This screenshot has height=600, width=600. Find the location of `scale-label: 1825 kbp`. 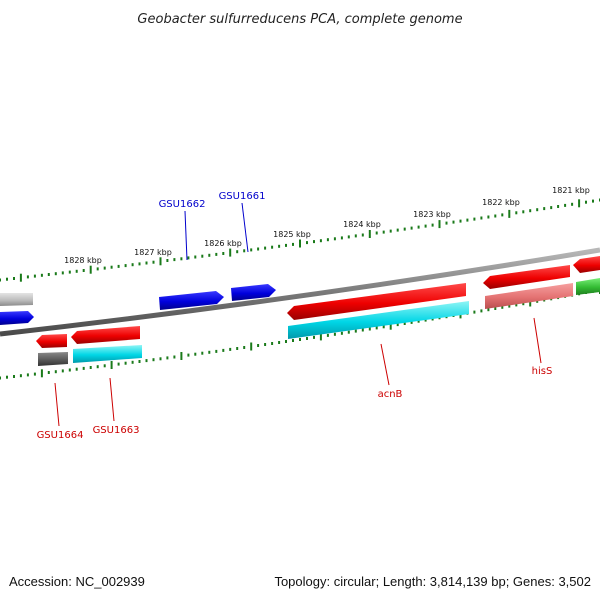

scale-label: 1825 kbp is located at coordinates (292, 234).